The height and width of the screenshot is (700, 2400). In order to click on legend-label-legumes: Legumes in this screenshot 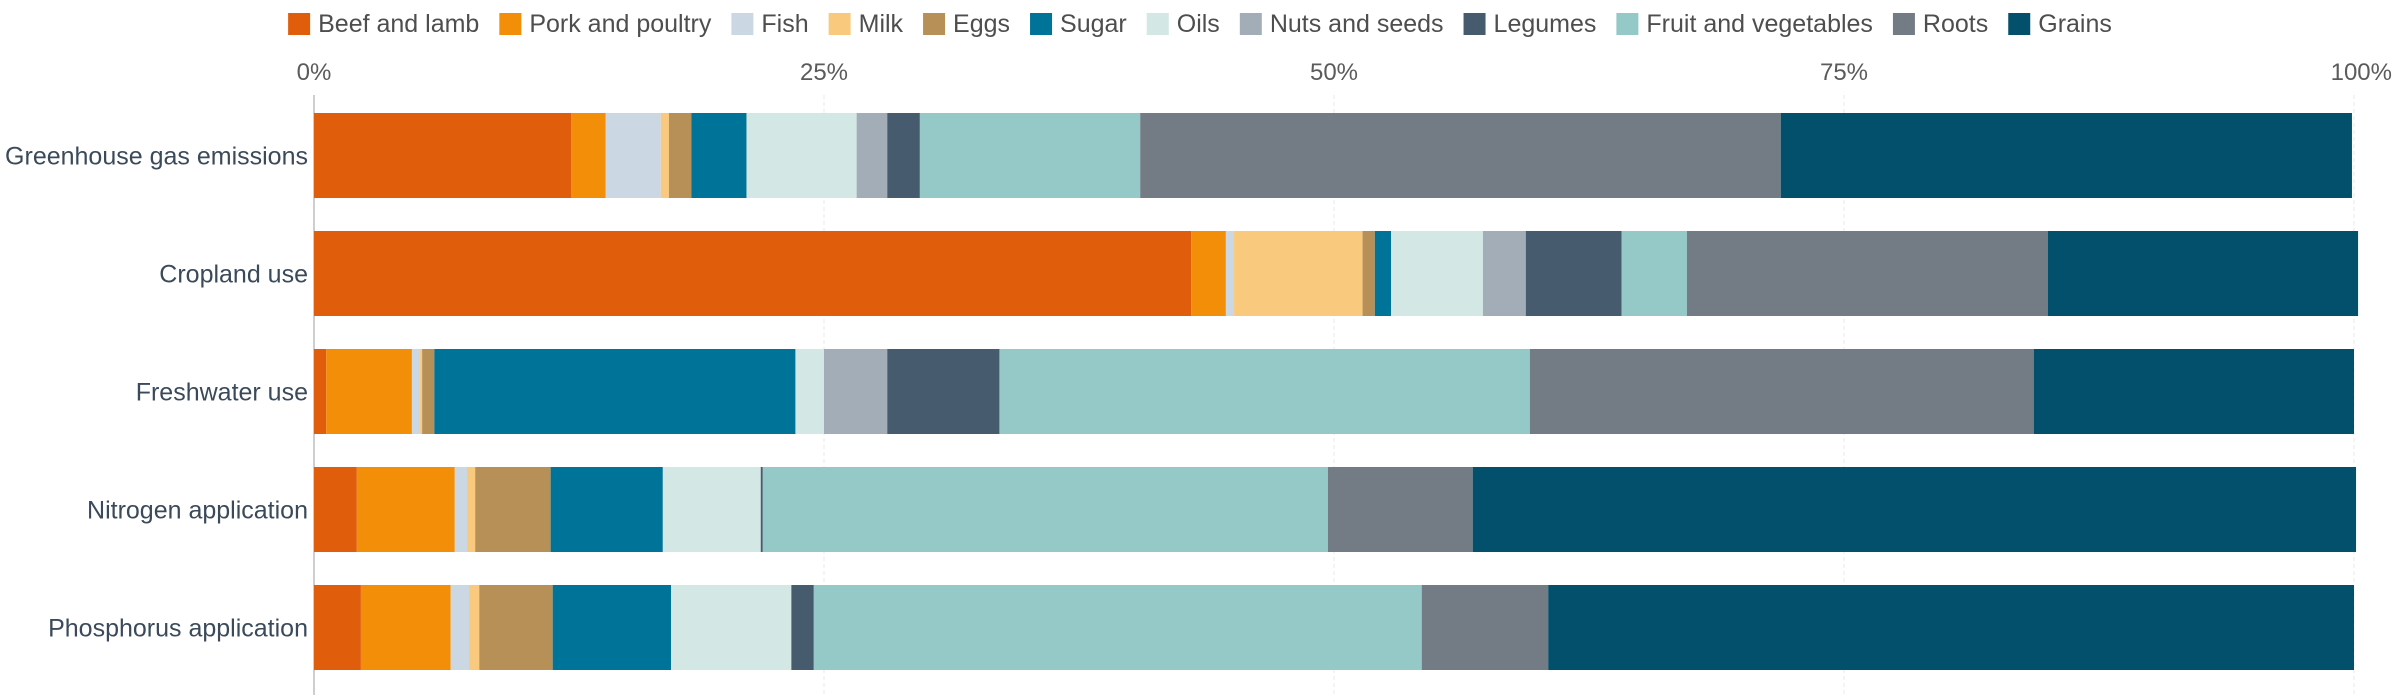, I will do `click(1545, 24)`.